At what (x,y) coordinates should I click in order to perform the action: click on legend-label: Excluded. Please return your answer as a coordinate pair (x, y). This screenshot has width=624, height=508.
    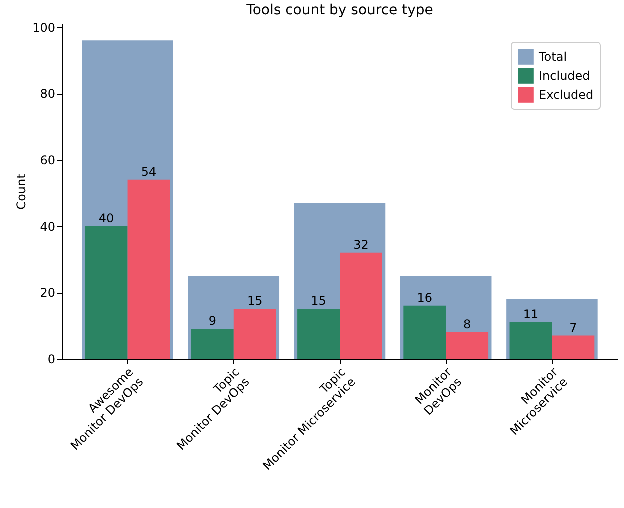
    Looking at the image, I should click on (566, 95).